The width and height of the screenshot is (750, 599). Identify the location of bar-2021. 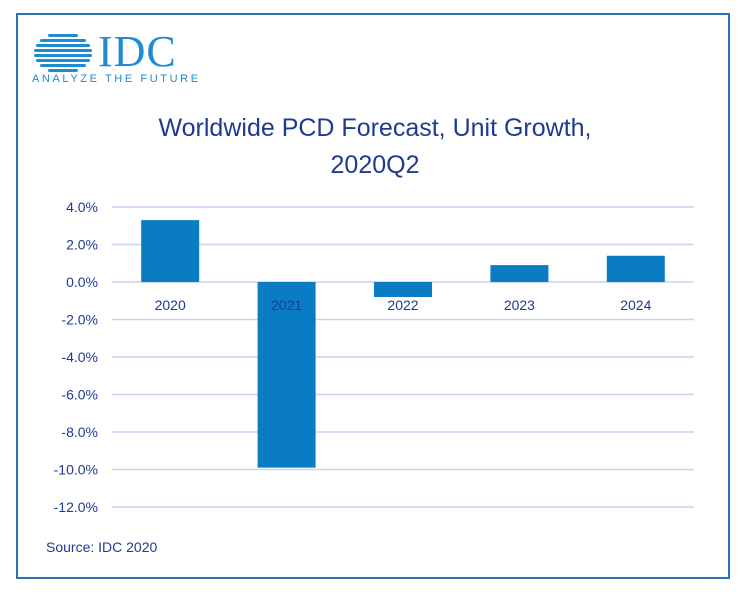
(286, 375).